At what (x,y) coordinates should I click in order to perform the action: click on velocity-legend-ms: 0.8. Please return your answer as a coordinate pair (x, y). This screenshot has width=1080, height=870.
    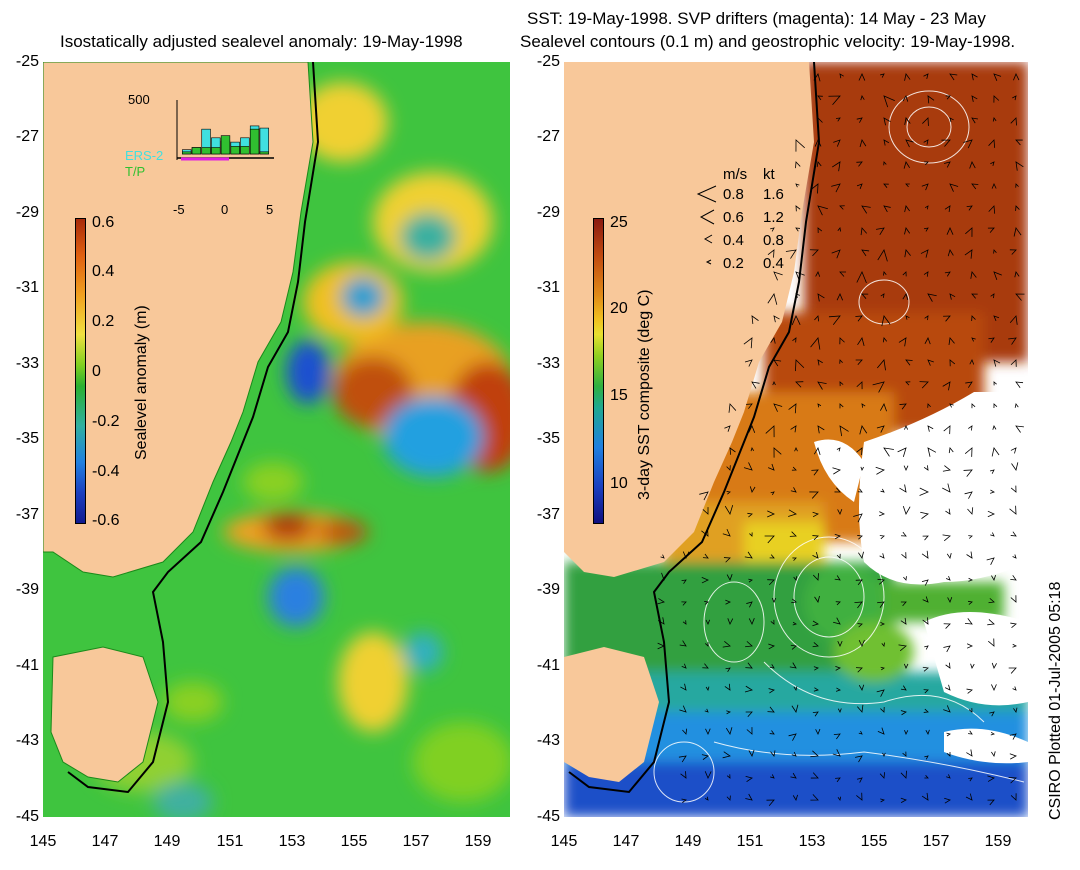
    Looking at the image, I should click on (733, 194).